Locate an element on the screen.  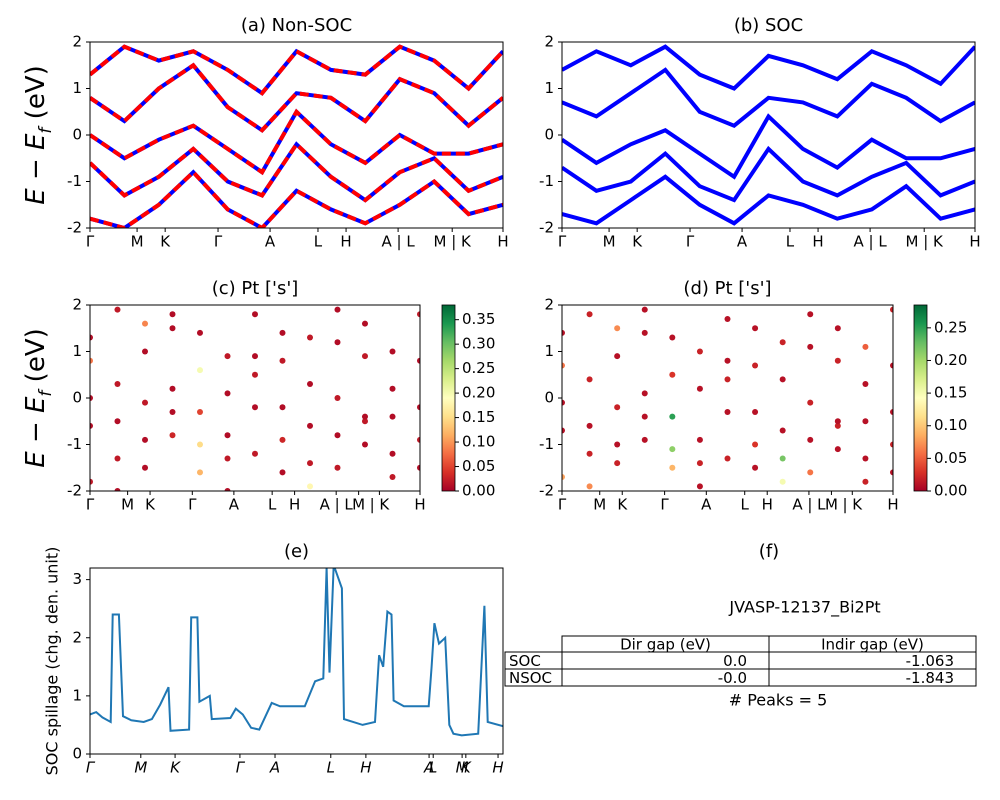
table-cell is located at coordinates (872, 677).